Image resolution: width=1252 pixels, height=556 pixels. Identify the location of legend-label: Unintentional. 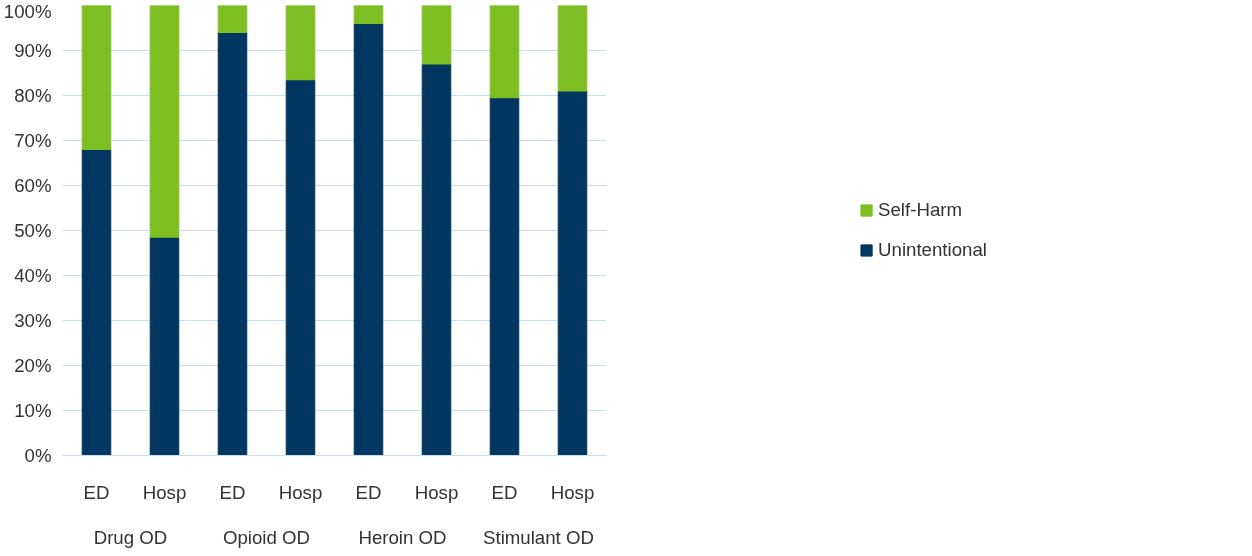
(932, 250).